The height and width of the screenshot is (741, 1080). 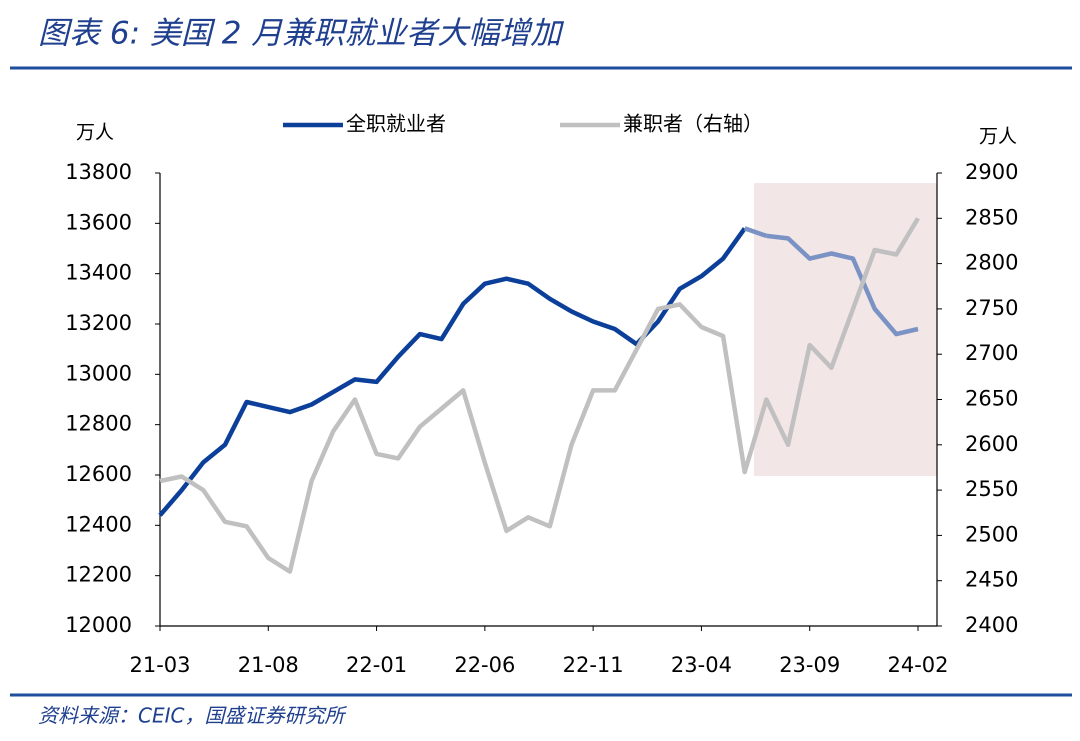 What do you see at coordinates (991, 308) in the screenshot?
I see `y2-tick-label: 2750` at bounding box center [991, 308].